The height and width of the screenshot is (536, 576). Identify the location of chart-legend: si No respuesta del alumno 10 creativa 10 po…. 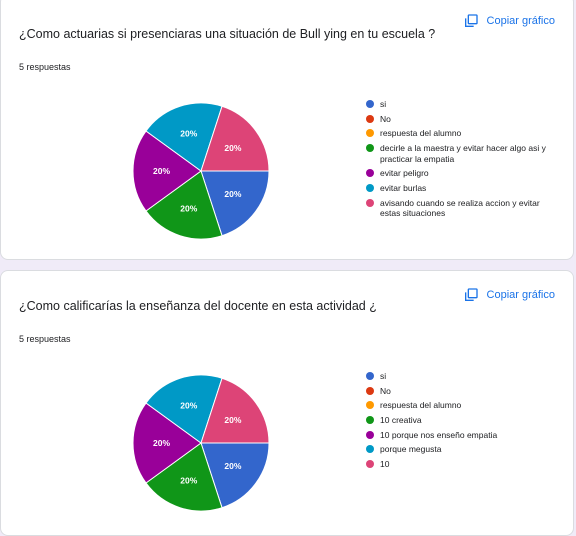
(461, 422).